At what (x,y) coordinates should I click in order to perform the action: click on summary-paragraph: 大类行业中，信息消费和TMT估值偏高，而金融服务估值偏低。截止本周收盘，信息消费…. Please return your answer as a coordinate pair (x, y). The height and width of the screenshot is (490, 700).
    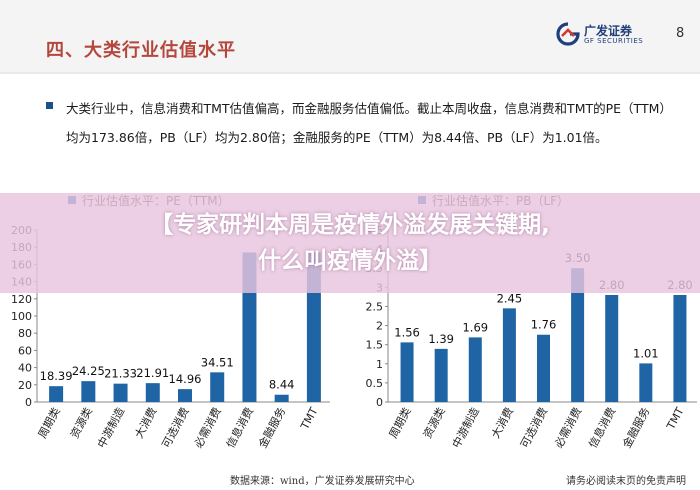
    Looking at the image, I should click on (366, 123).